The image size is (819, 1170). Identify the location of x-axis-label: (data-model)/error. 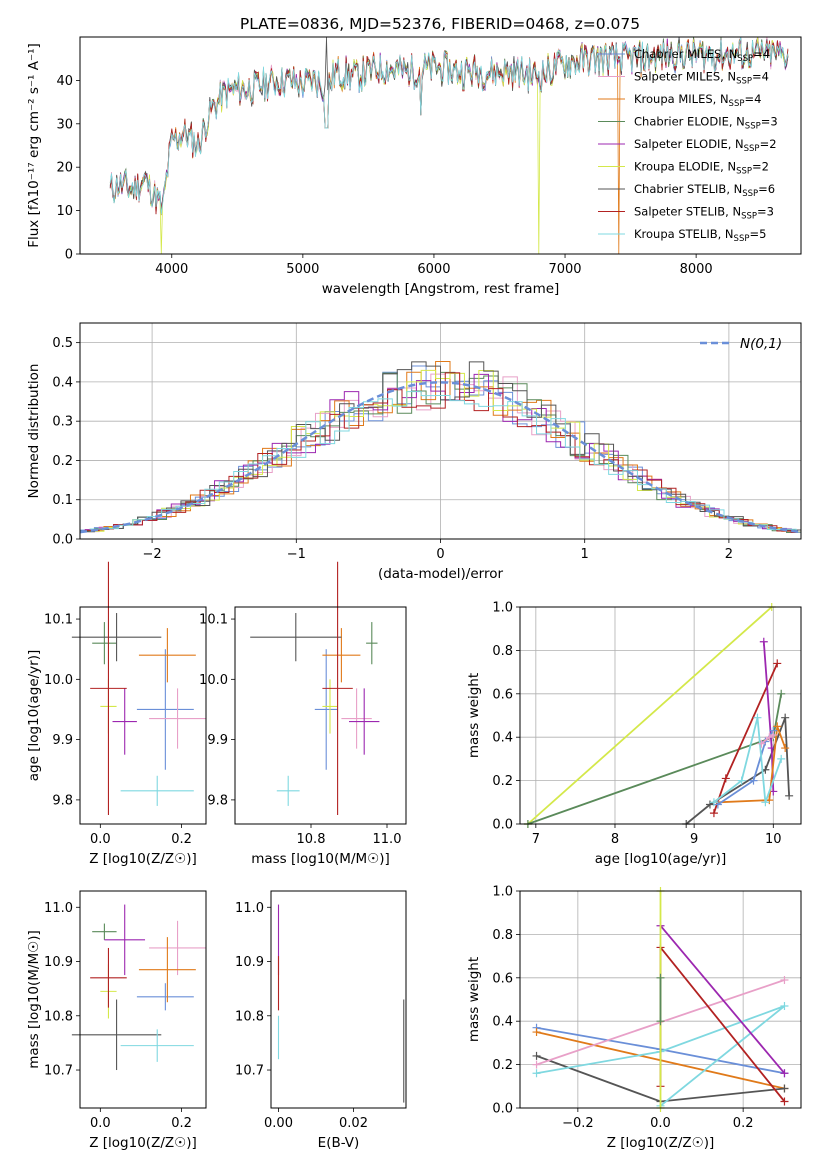
(441, 574).